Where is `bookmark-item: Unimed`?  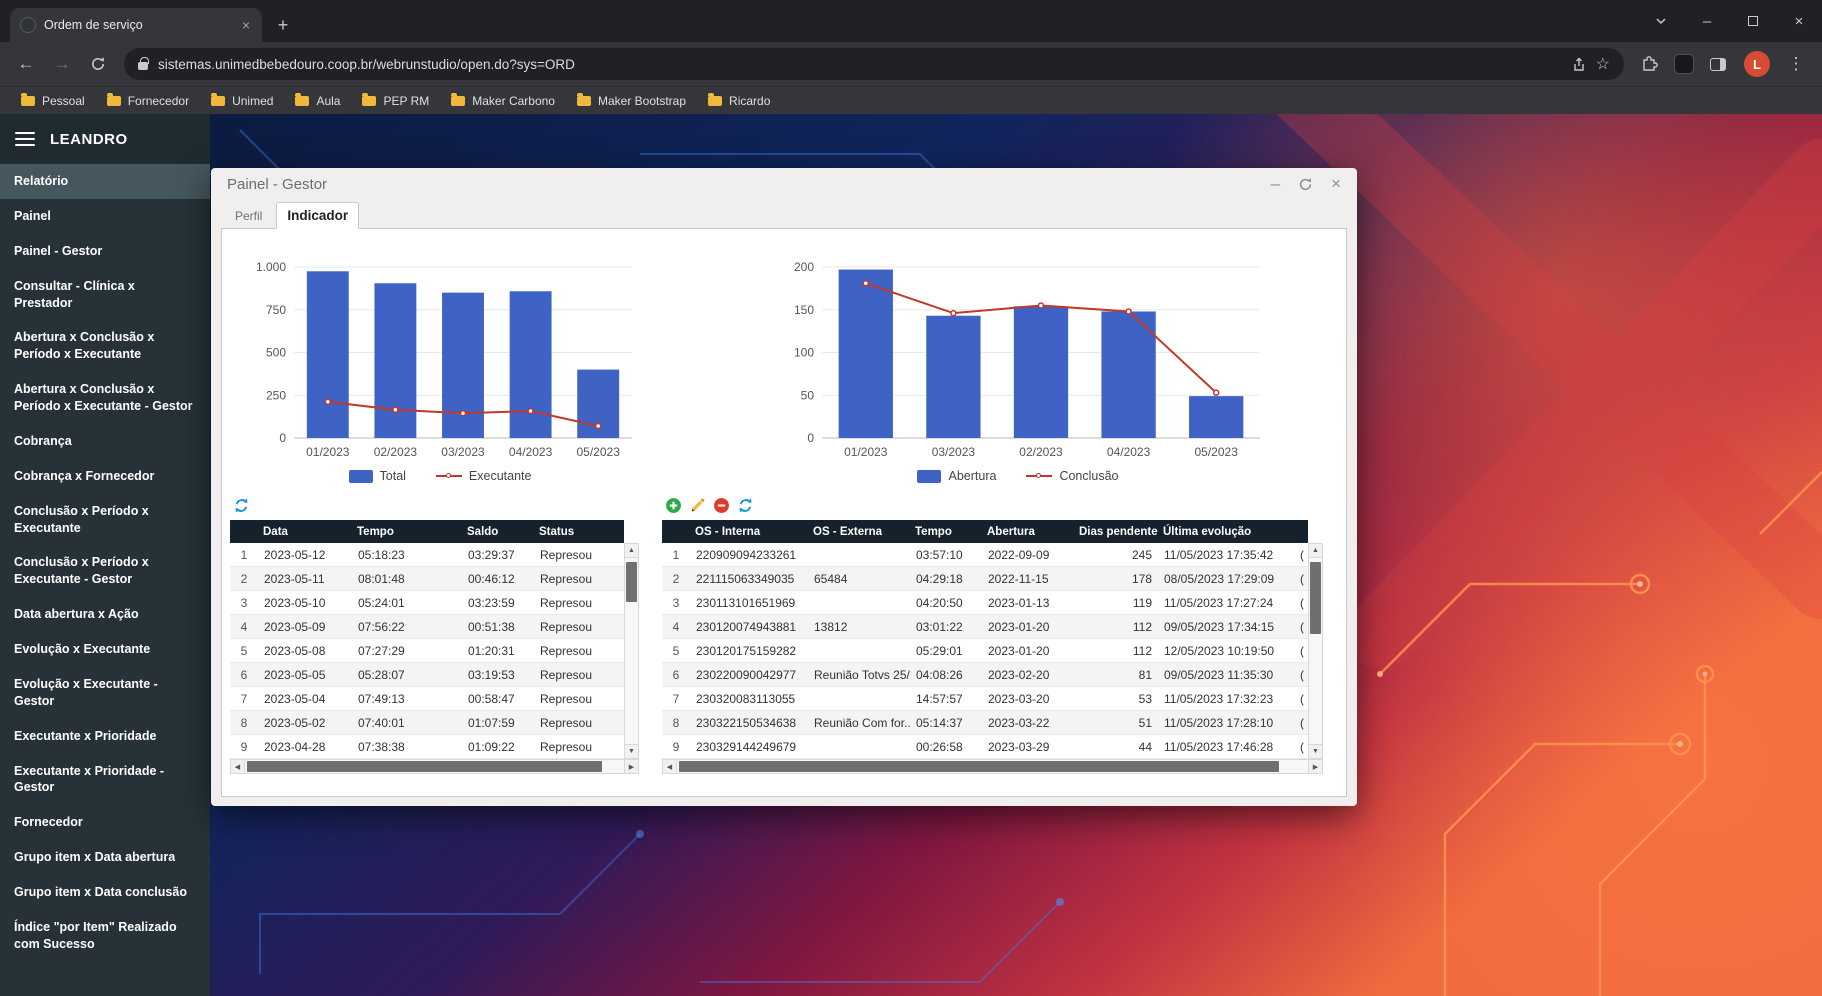 bookmark-item: Unimed is located at coordinates (242, 101).